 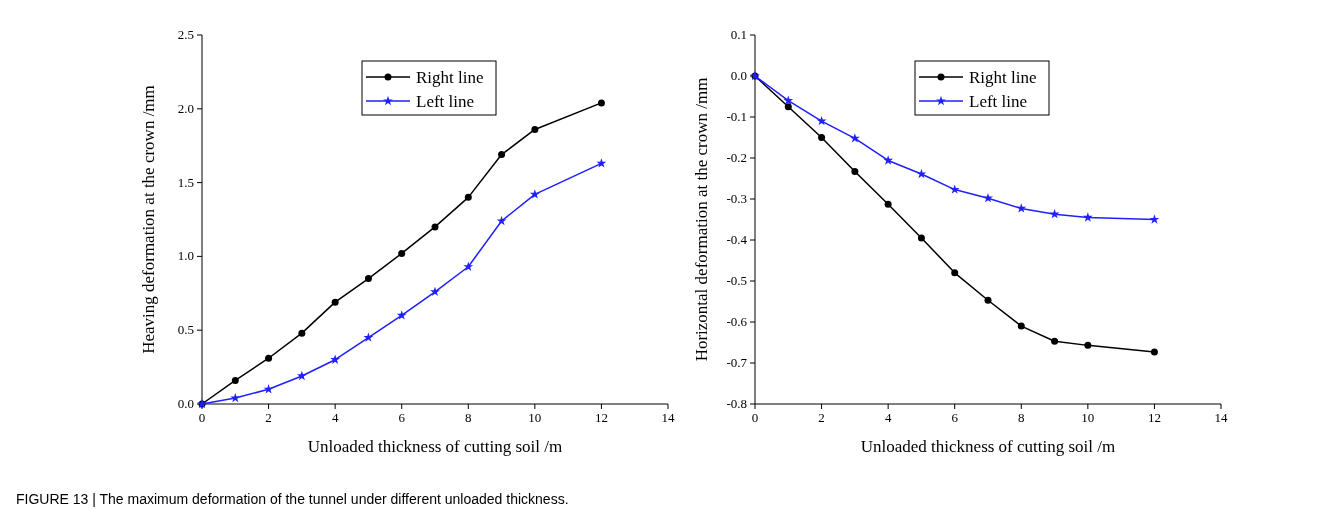 I want to click on y-tick-label: -0.5, so click(x=736, y=280).